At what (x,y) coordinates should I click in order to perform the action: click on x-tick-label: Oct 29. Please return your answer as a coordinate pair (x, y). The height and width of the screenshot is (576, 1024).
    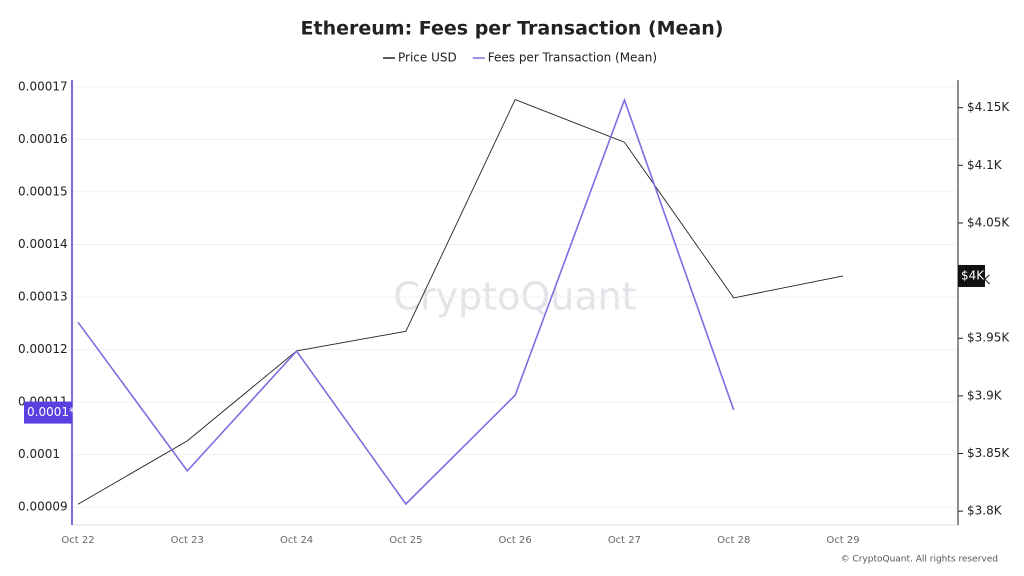
    Looking at the image, I should click on (842, 540).